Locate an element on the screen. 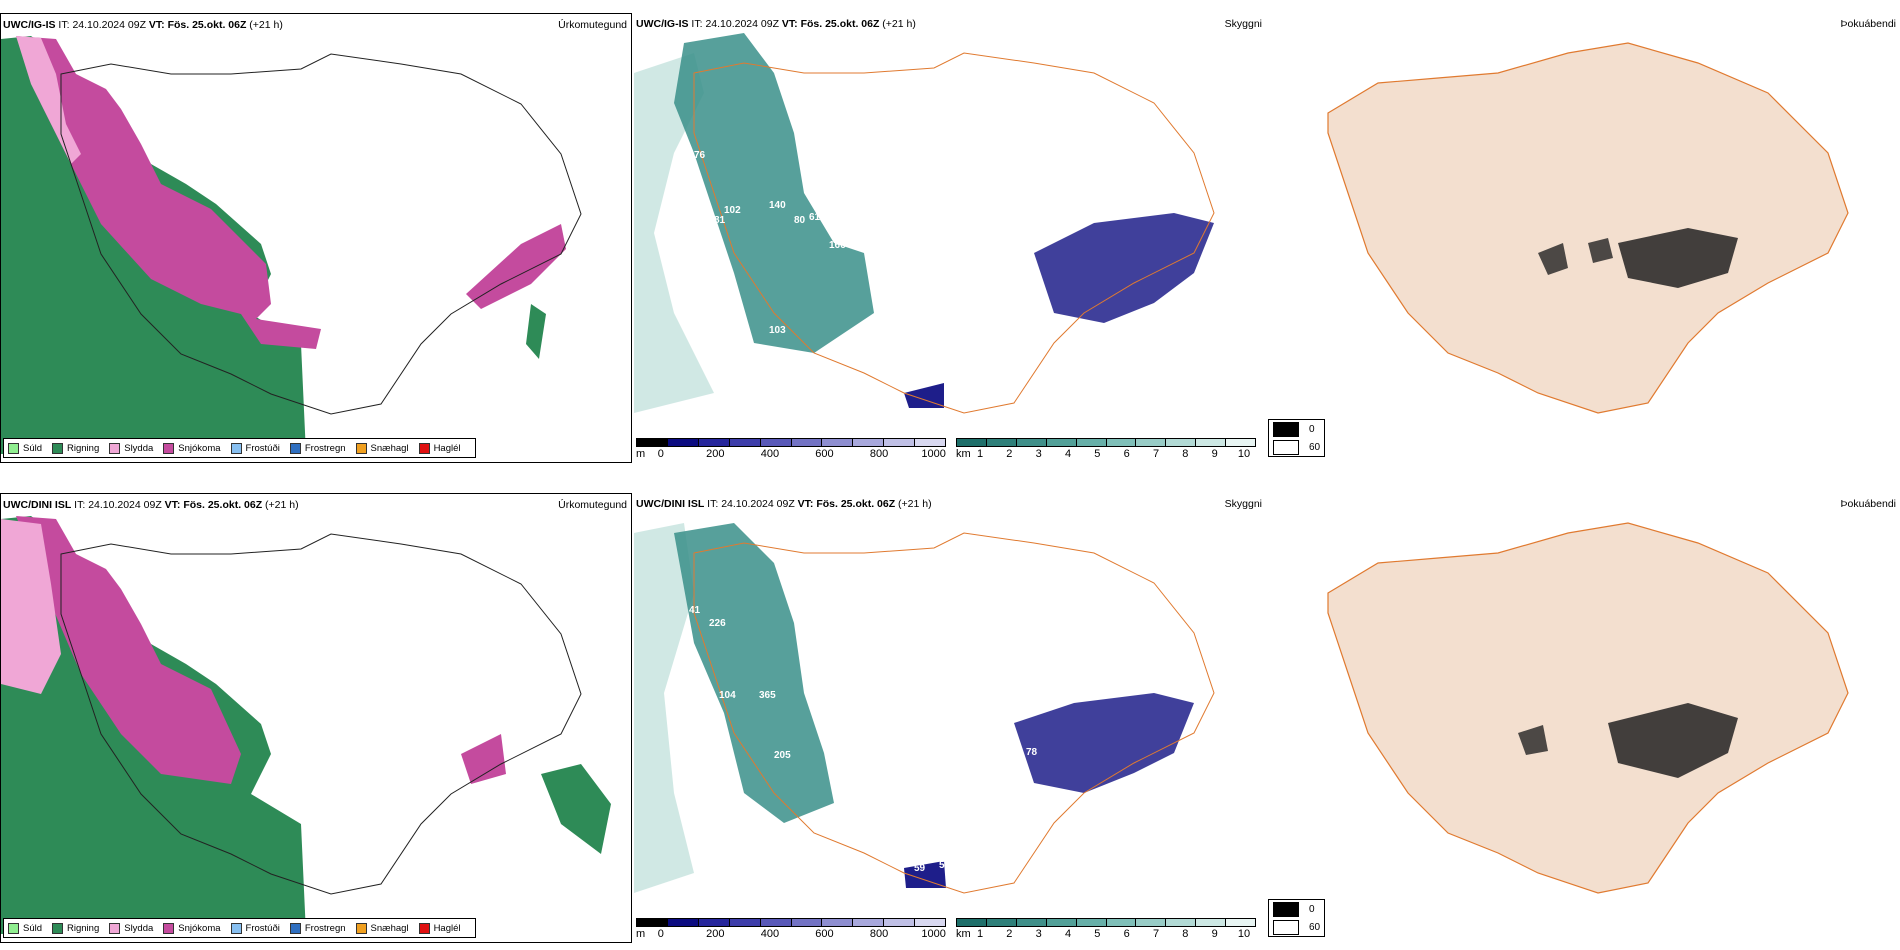 This screenshot has width=1900, height=950. legend-item: Snjókoma is located at coordinates (192, 928).